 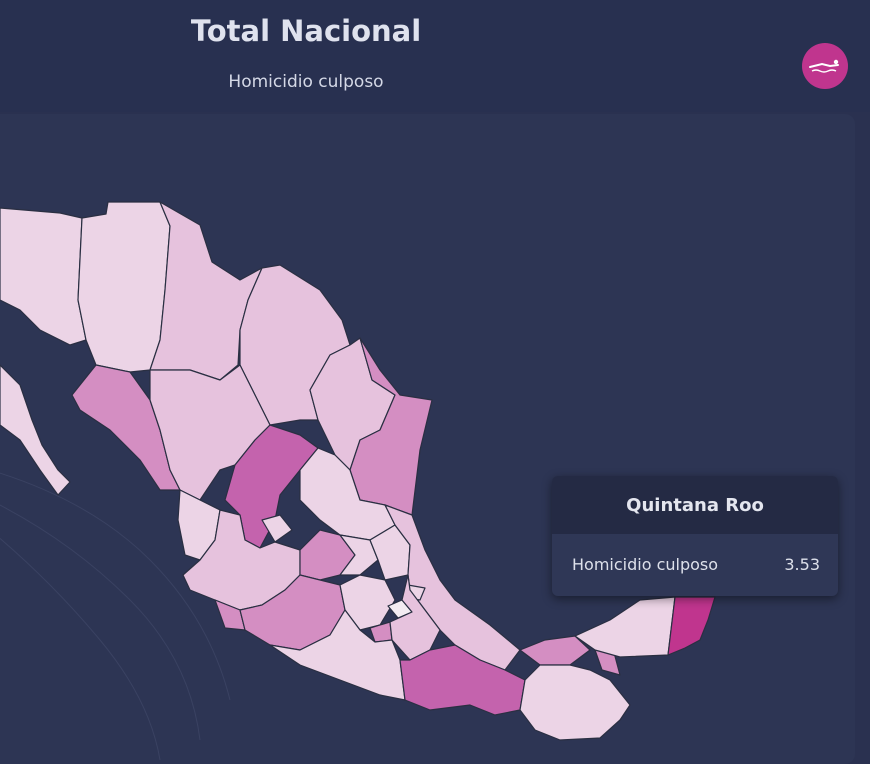 I want to click on state-sonora, so click(x=124, y=287).